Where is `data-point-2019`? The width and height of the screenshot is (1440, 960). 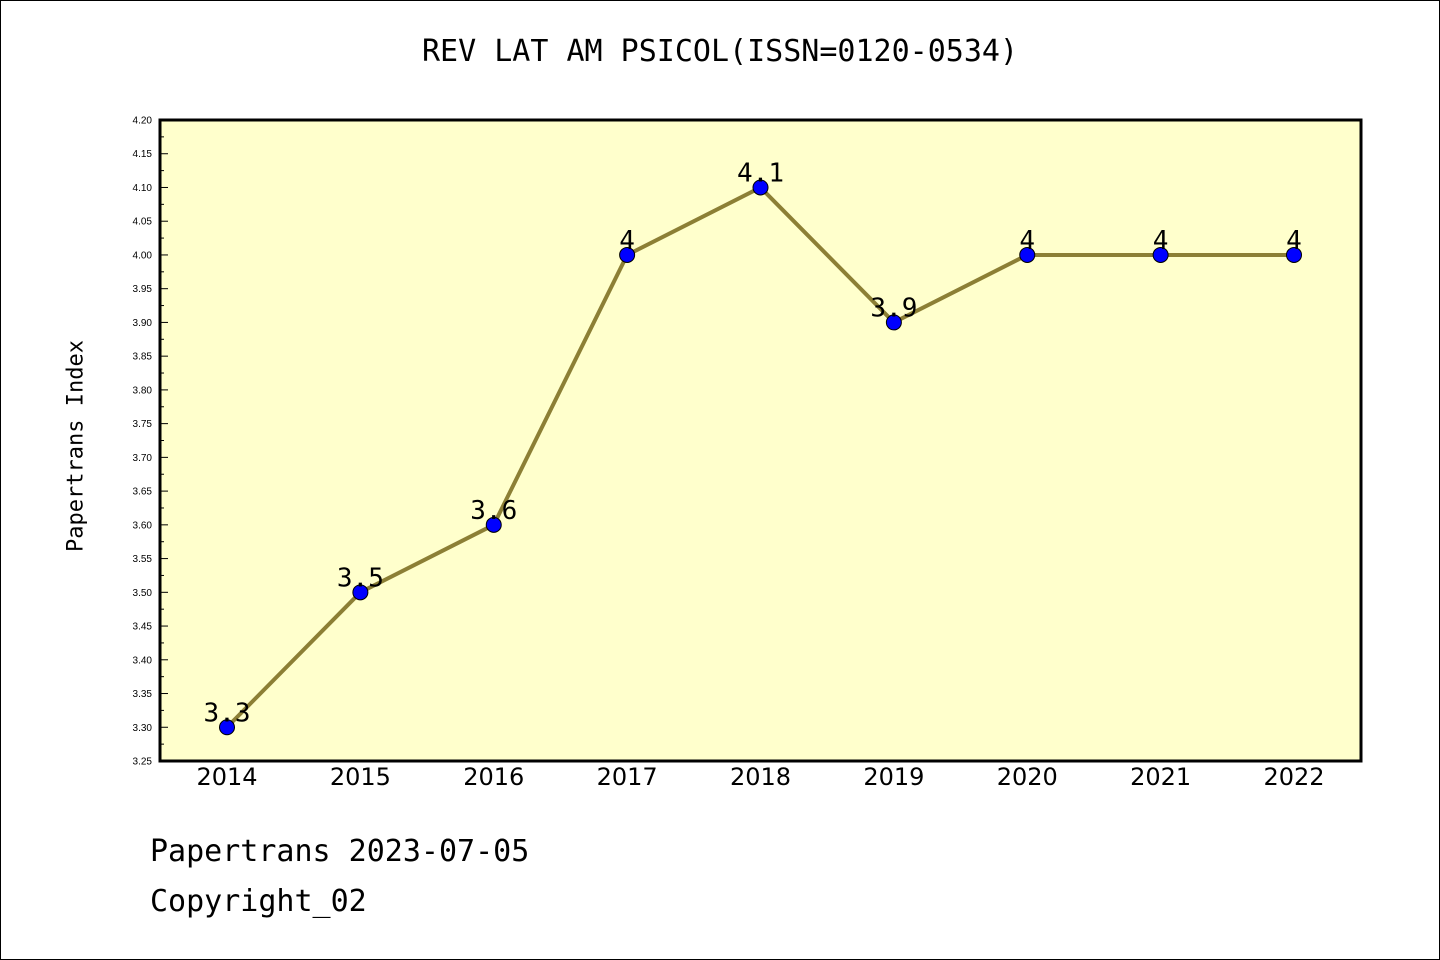 data-point-2019 is located at coordinates (893, 322).